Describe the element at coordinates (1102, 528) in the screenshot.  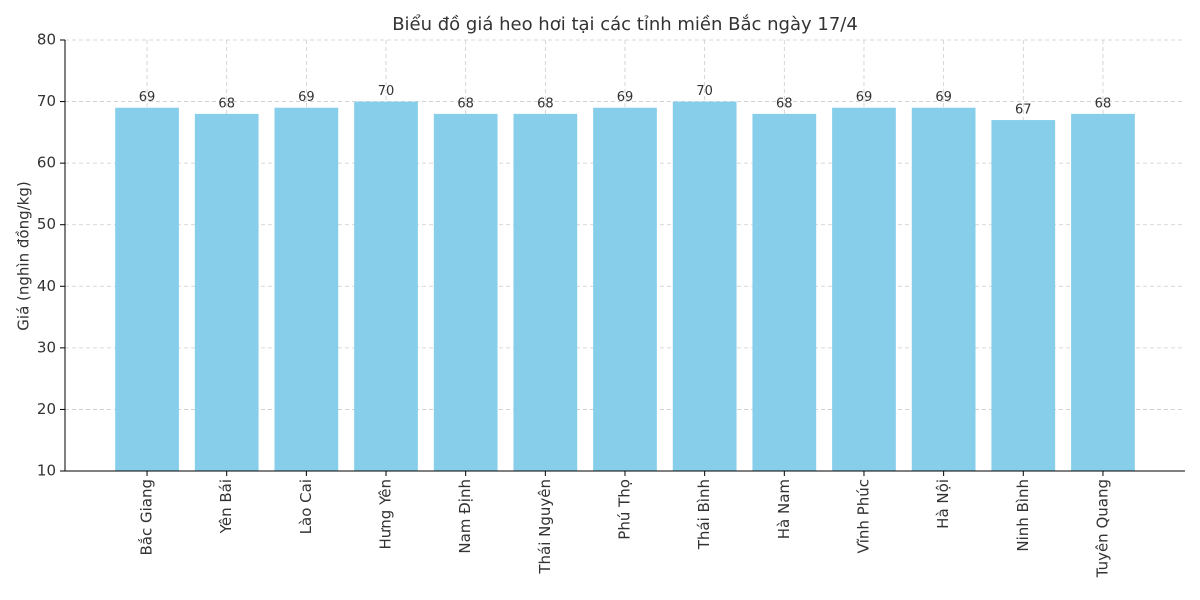
I see `x-tick-label: Tuyên Quang` at that location.